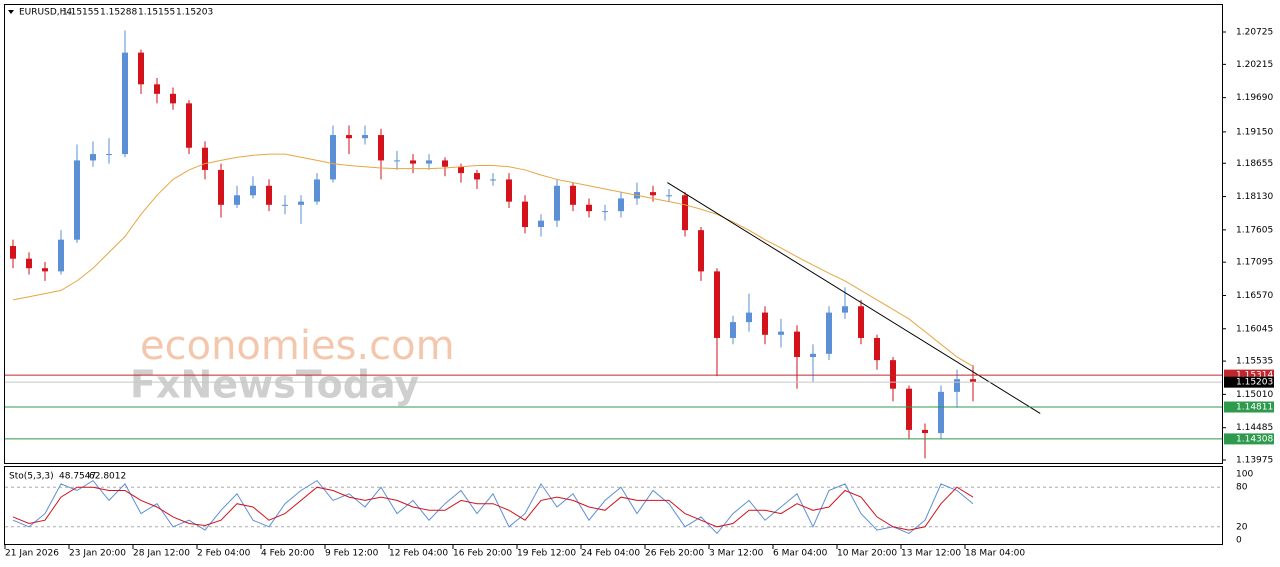 The width and height of the screenshot is (1280, 567). Describe the element at coordinates (736, 554) in the screenshot. I see `x-tick-label: 3 Mar 12:00` at that location.